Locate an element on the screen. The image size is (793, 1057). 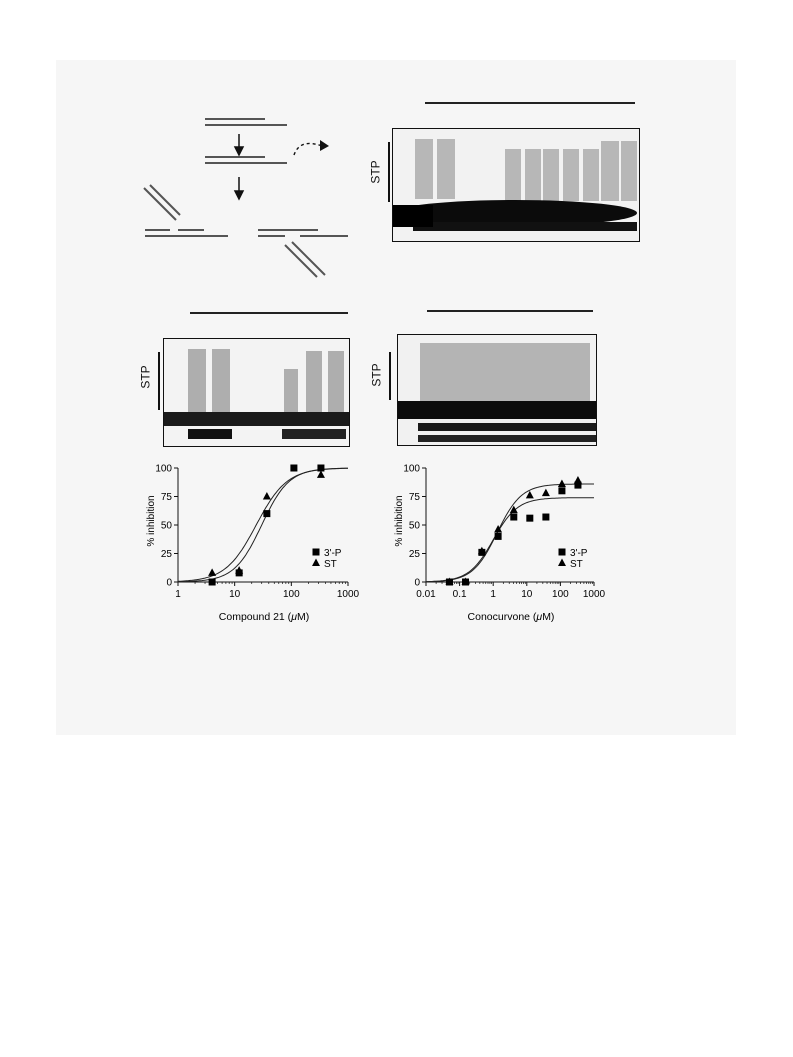
x-tick-label: 0.01 is located at coordinates (426, 594).